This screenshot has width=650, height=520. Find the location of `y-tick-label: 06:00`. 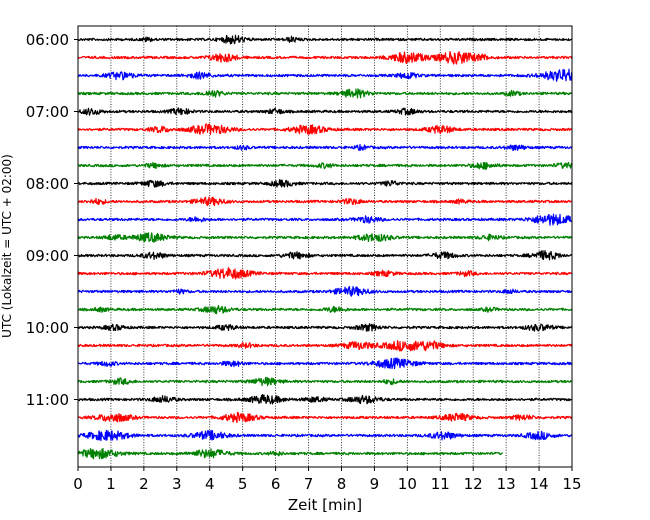

y-tick-label: 06:00 is located at coordinates (47, 40).